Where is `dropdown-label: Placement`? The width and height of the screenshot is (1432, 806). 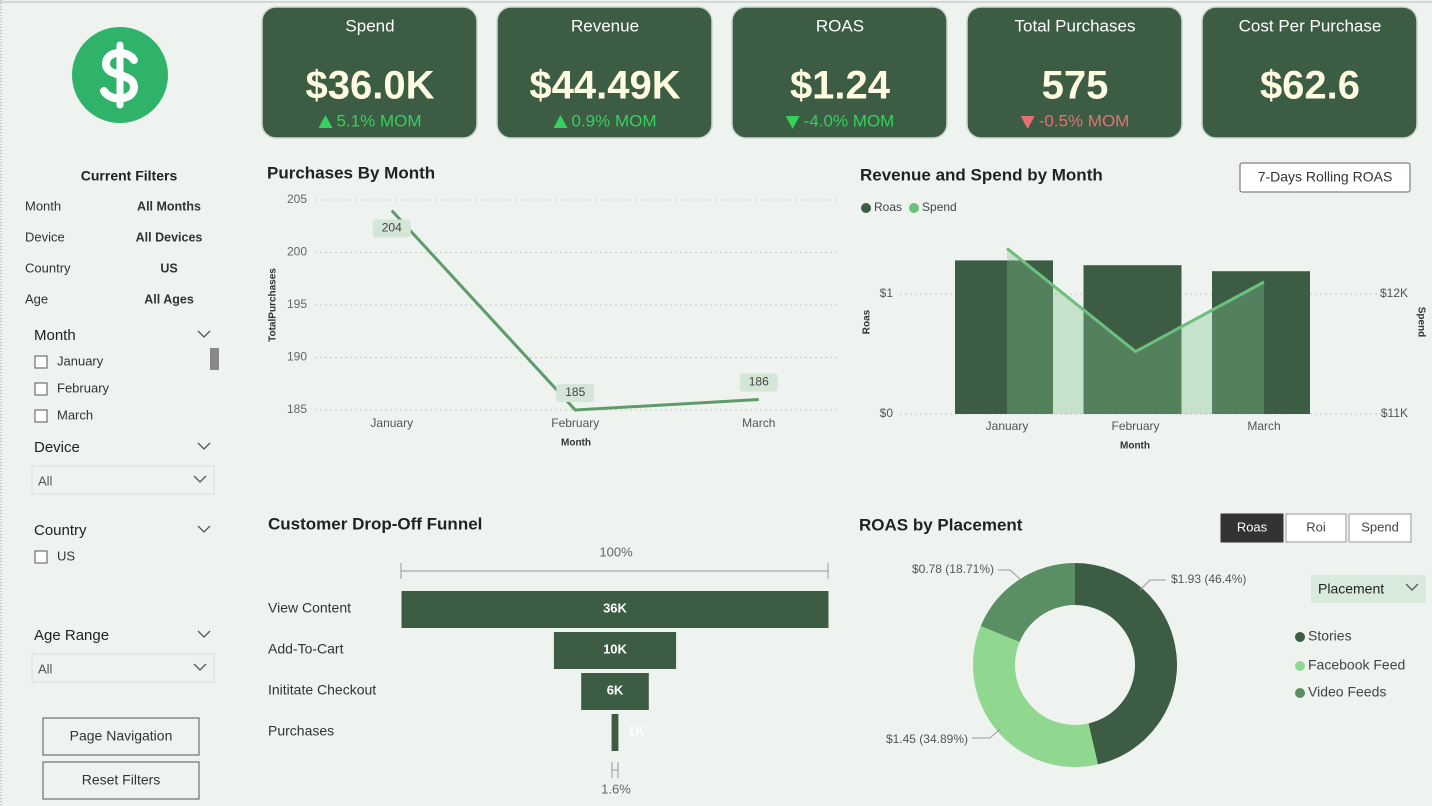
dropdown-label: Placement is located at coordinates (1351, 589).